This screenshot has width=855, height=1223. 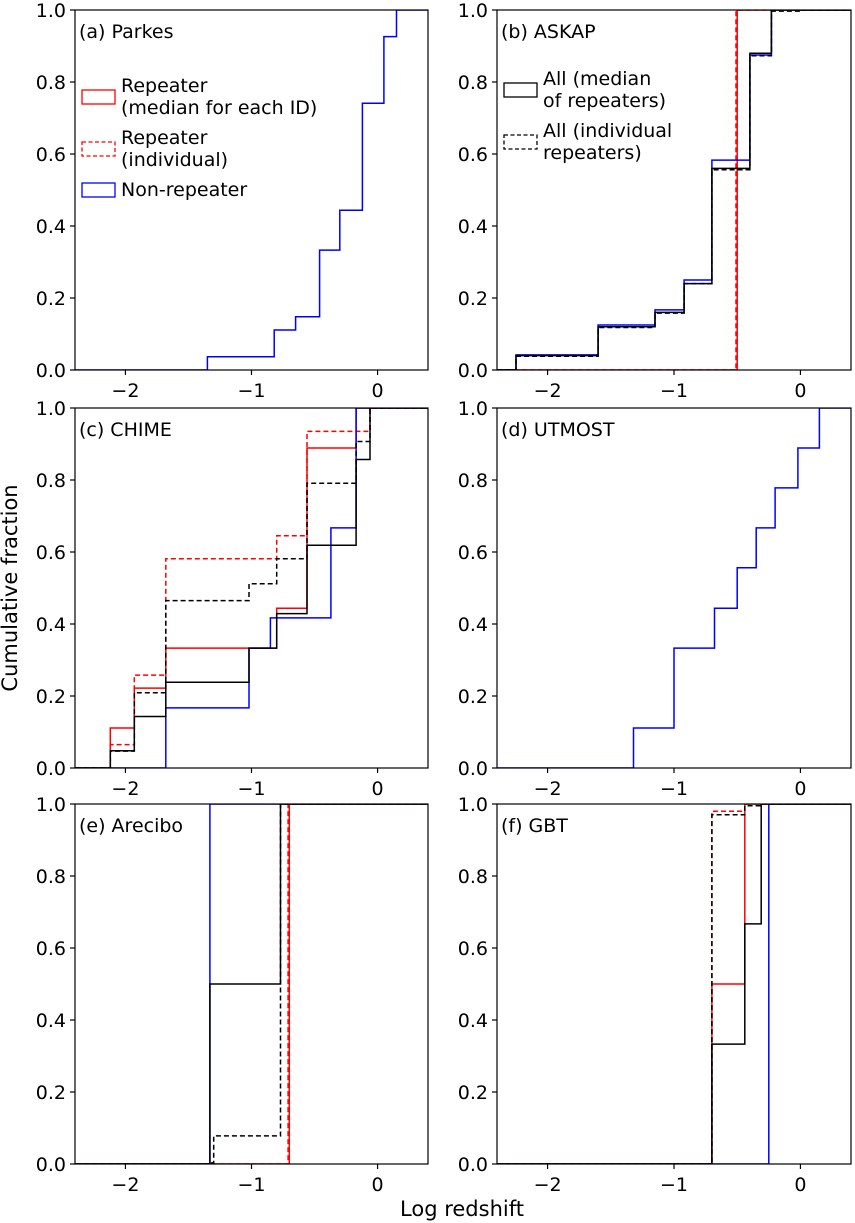 What do you see at coordinates (98, 97) in the screenshot?
I see `legend-swatch-repeater-median-for-each-id` at bounding box center [98, 97].